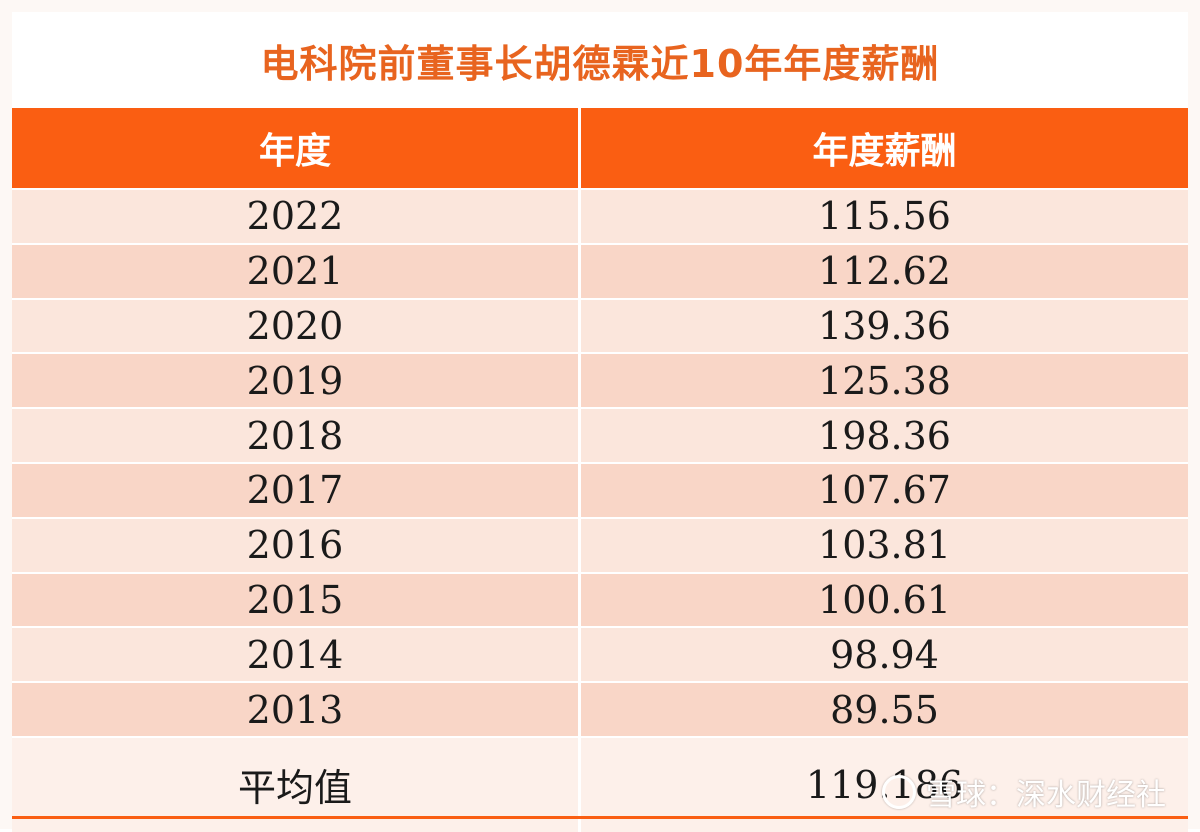  What do you see at coordinates (295, 271) in the screenshot?
I see `year-cell: 2021` at bounding box center [295, 271].